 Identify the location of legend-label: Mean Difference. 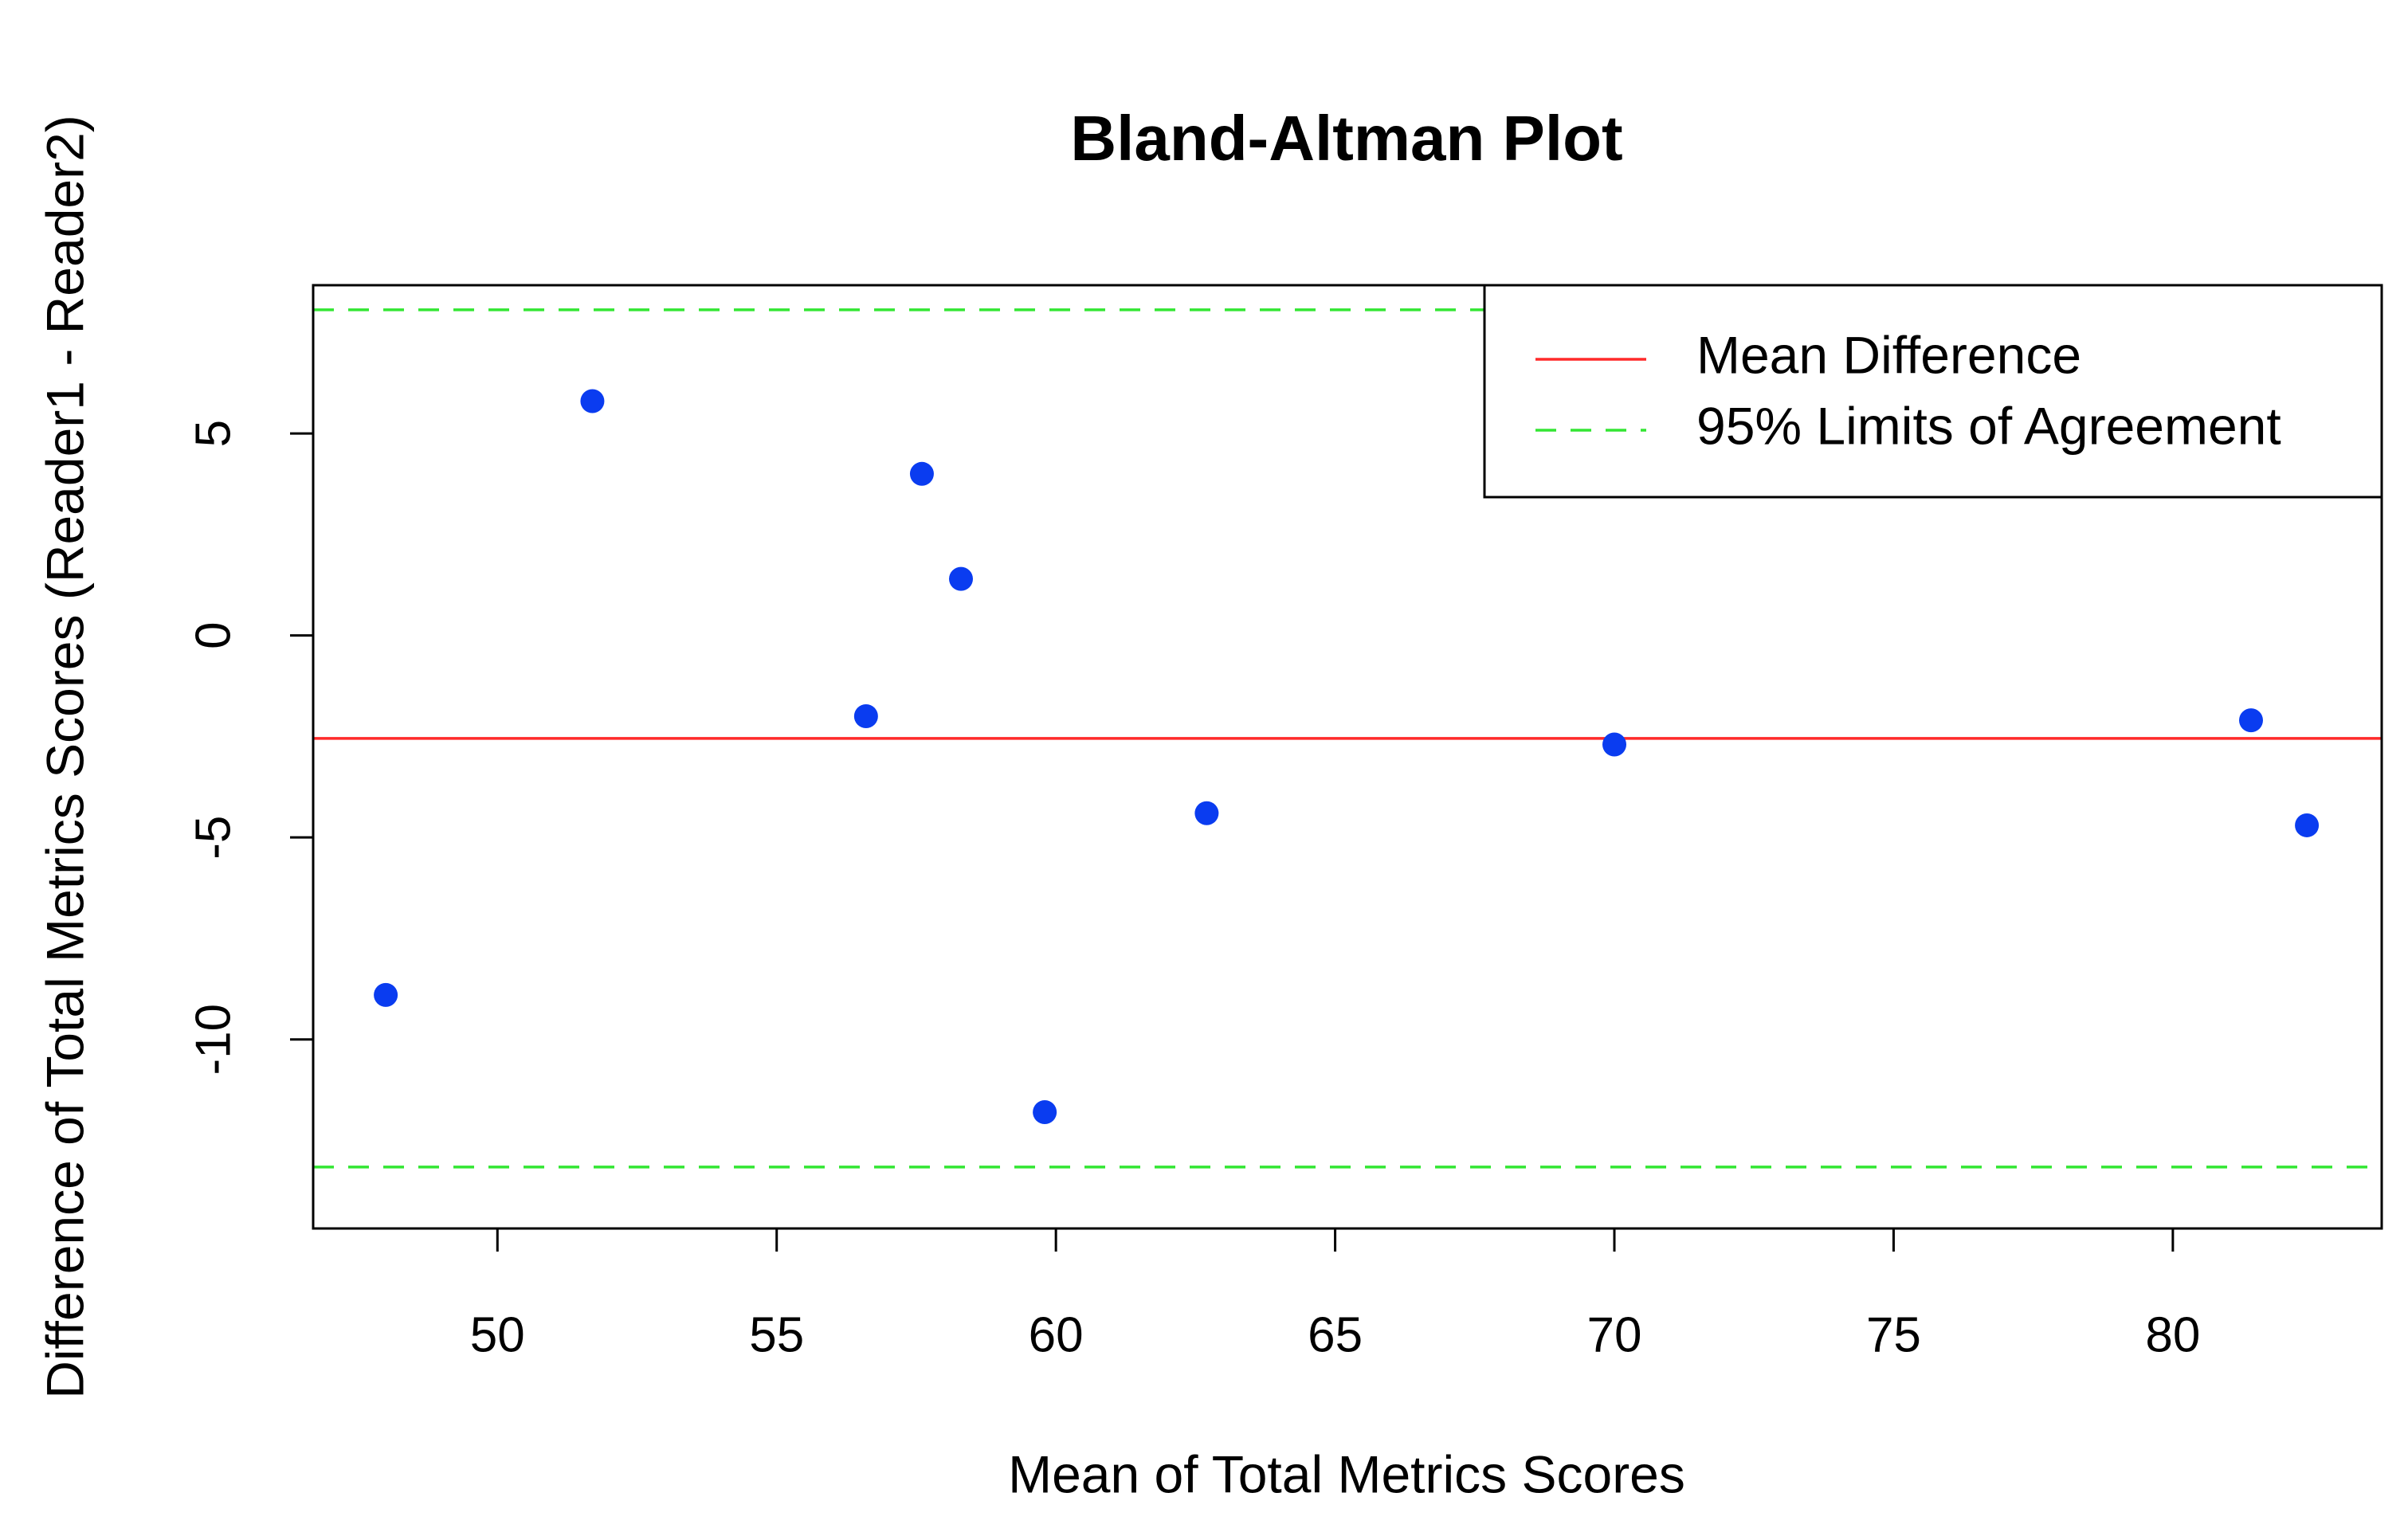
(1888, 354).